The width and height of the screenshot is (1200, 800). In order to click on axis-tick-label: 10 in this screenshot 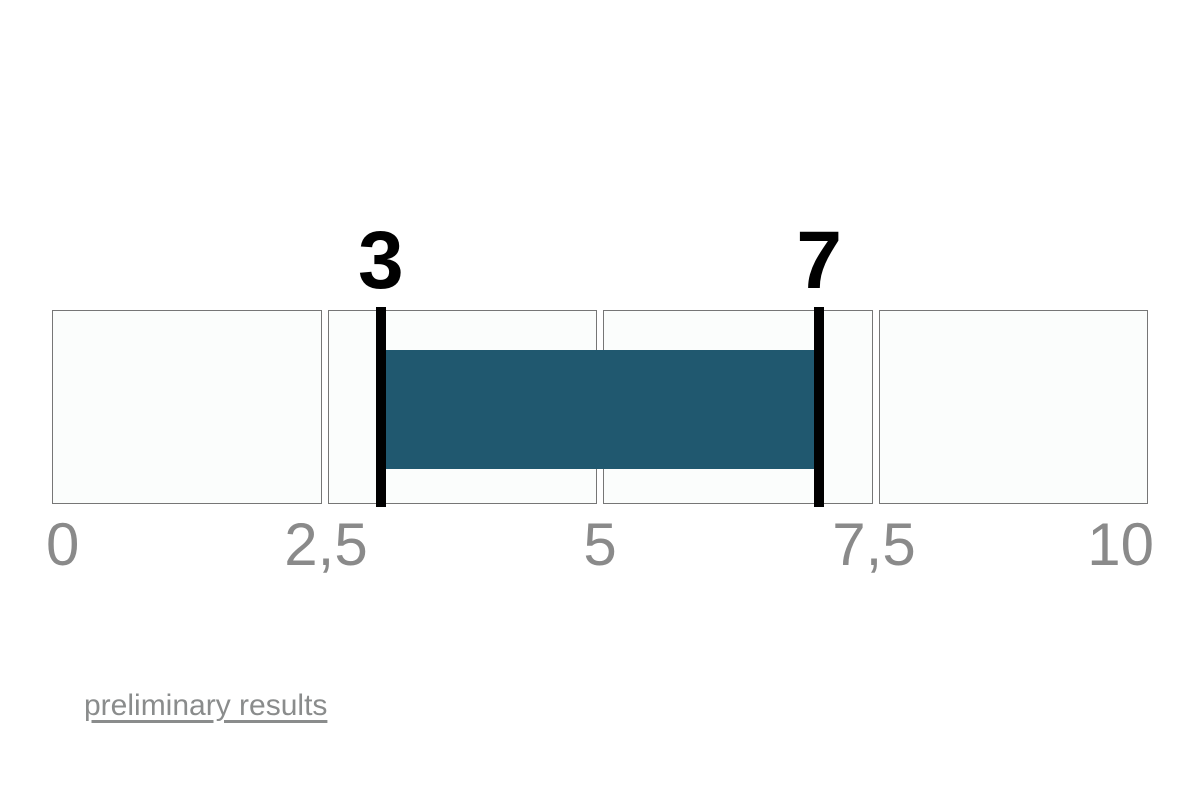, I will do `click(1120, 544)`.